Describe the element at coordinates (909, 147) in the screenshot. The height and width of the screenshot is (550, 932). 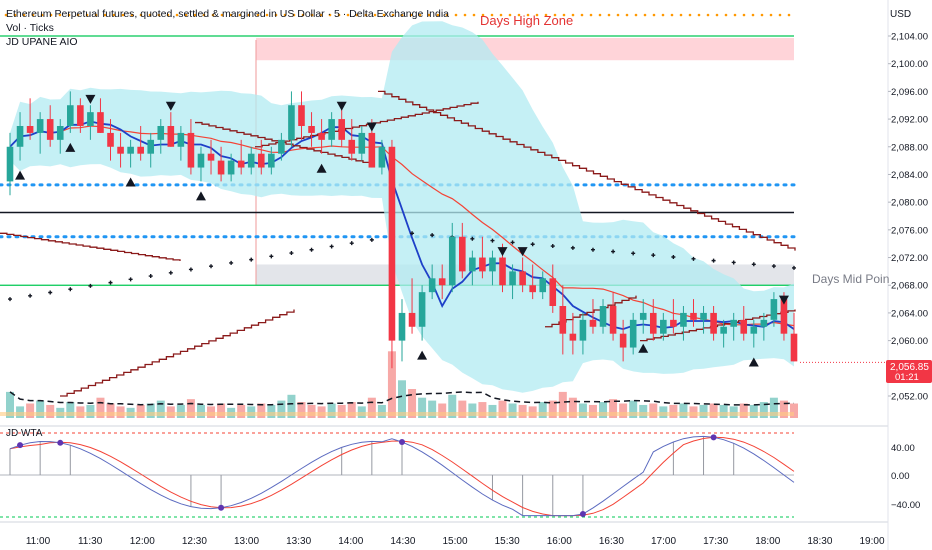
I see `price-axis-tick-label: 2,088.00` at that location.